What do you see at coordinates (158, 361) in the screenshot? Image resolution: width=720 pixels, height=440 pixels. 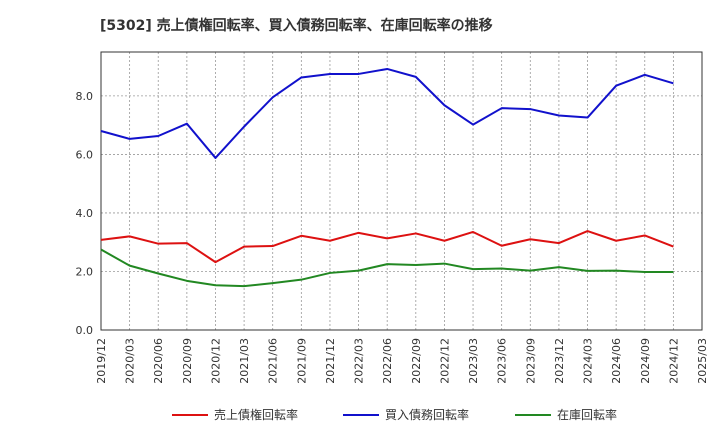 I see `x-tick-label: 2020/06` at bounding box center [158, 361].